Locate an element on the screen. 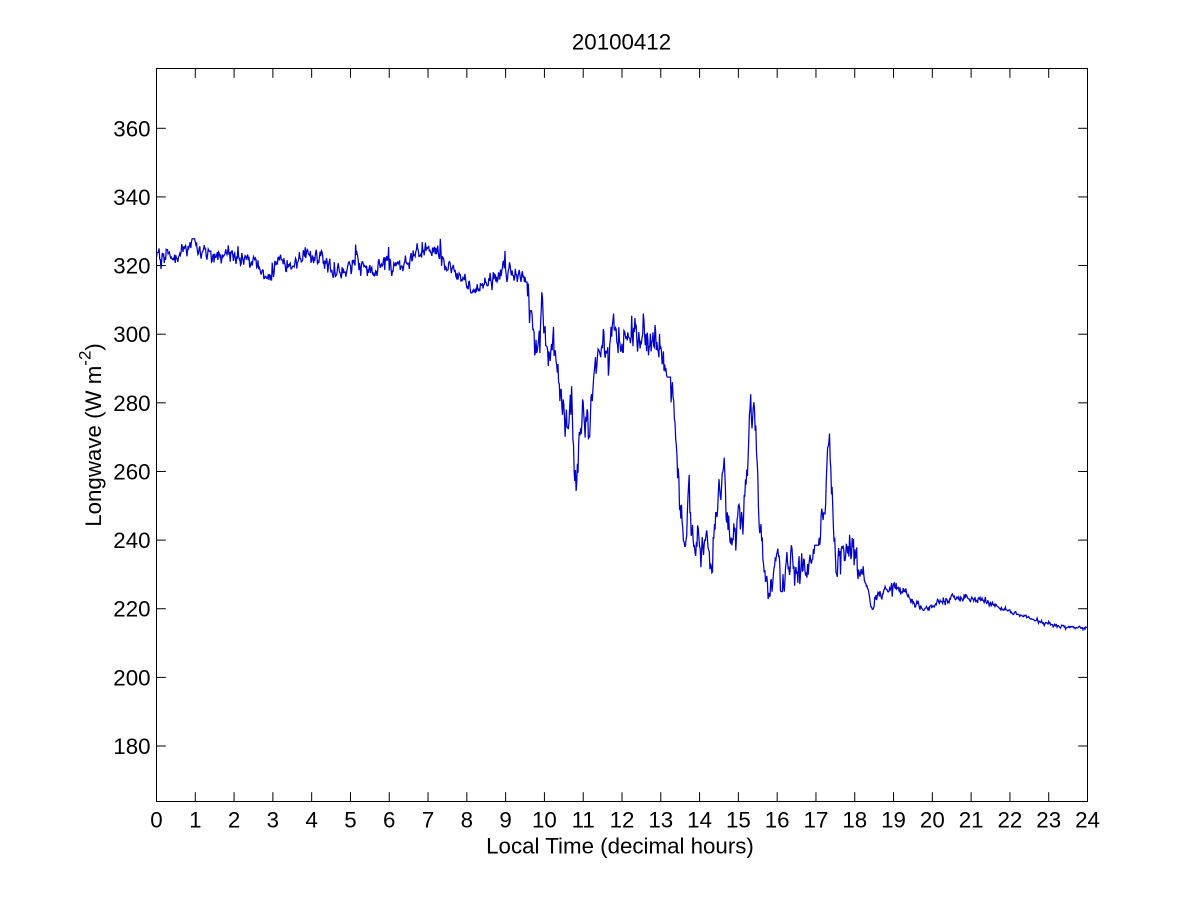  svg-text: 7 is located at coordinates (428, 820).